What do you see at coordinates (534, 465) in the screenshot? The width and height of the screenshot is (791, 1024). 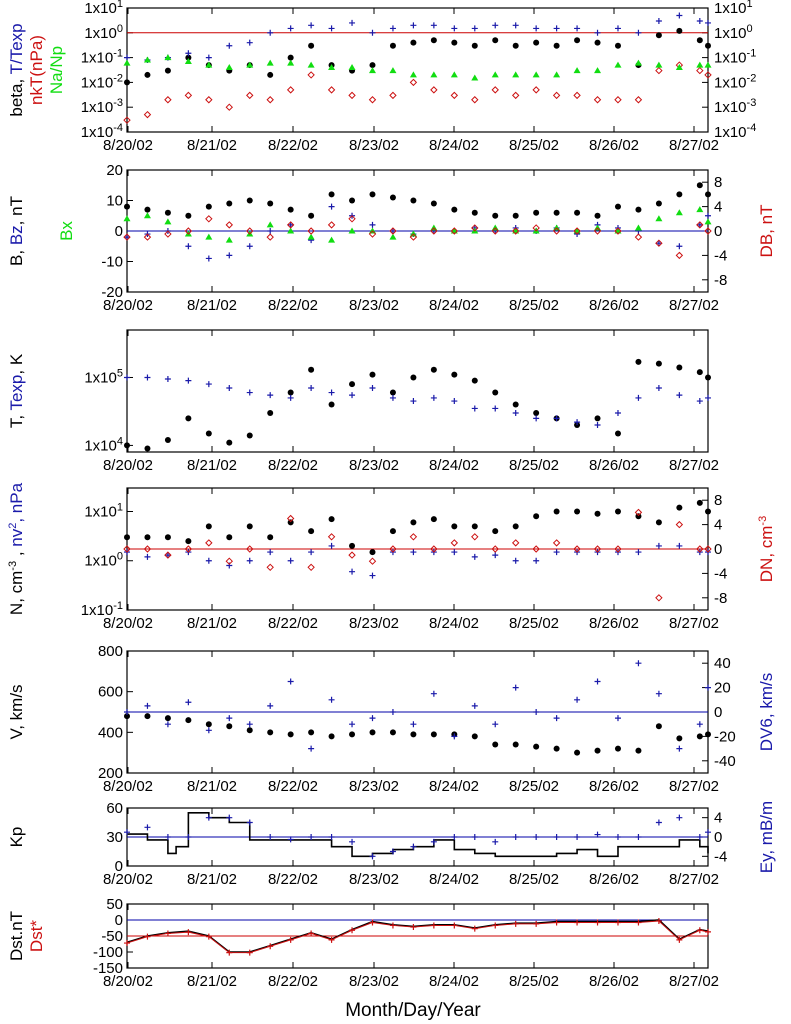 I see `x-tick-label: 8/25/02` at bounding box center [534, 465].